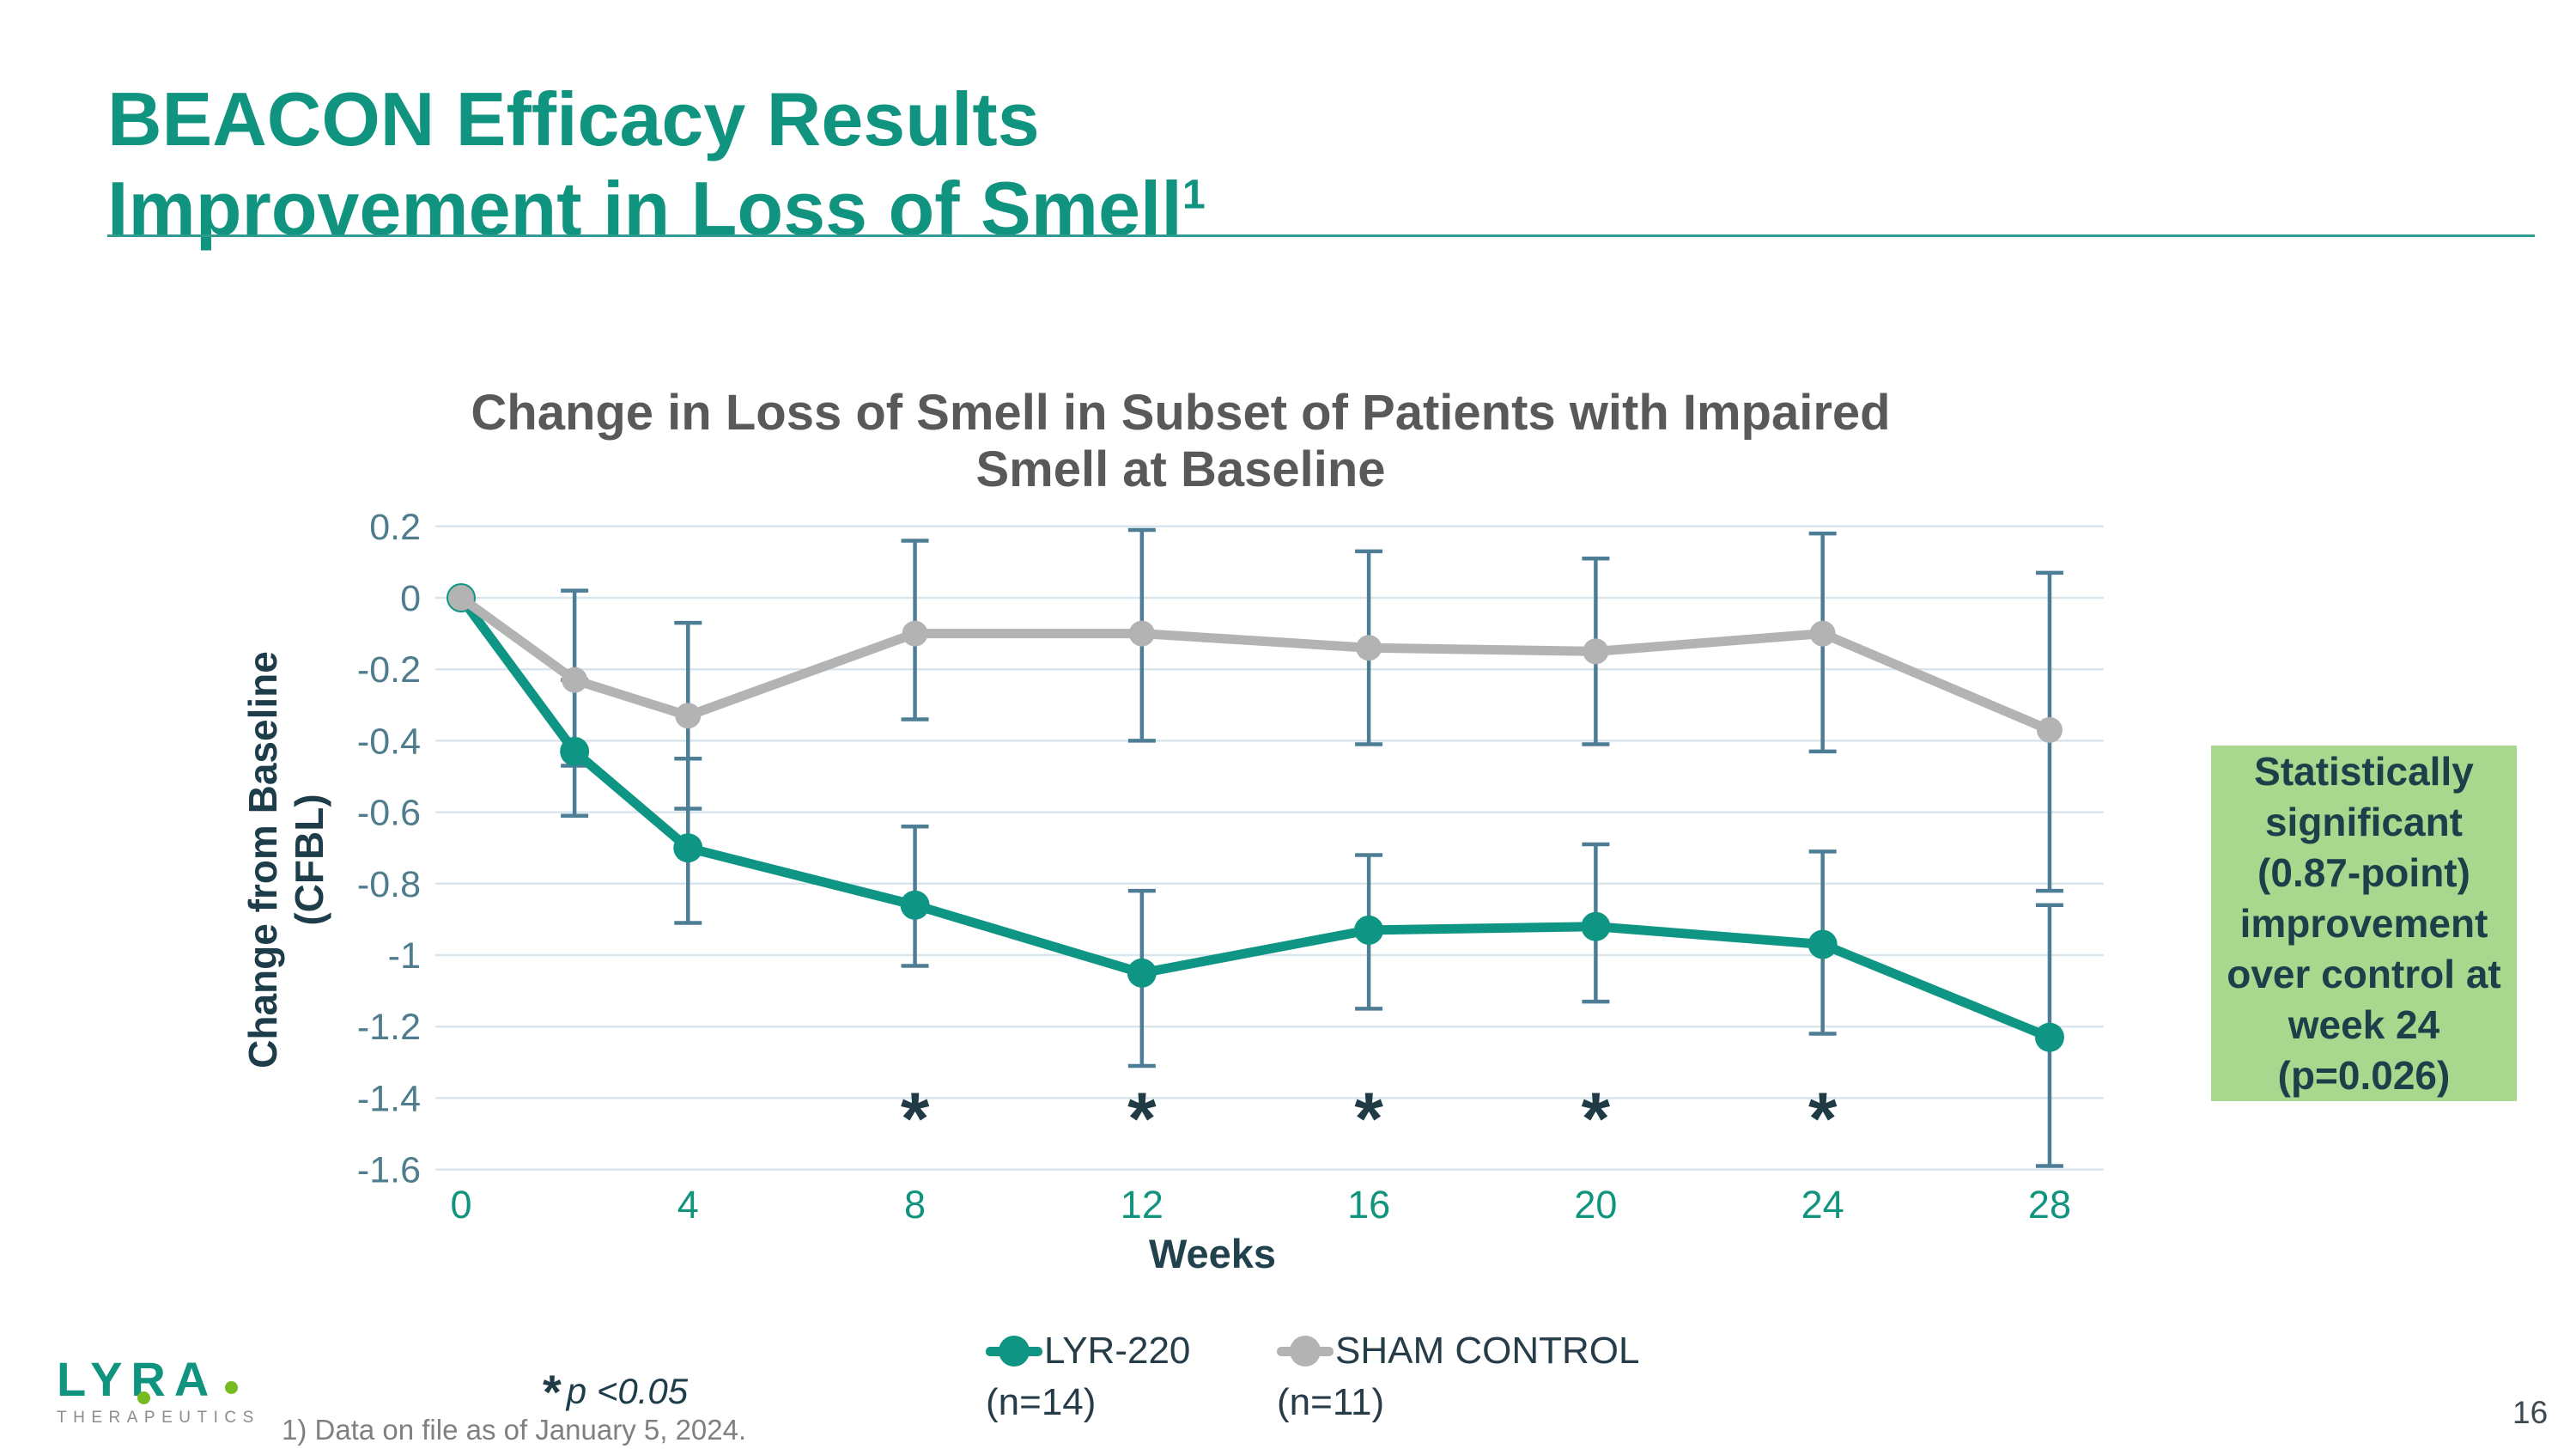  What do you see at coordinates (389, 884) in the screenshot?
I see `y-tick-label: -0.8` at bounding box center [389, 884].